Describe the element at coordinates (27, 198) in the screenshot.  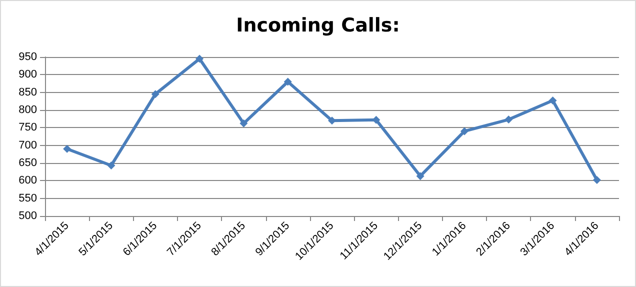
I see `y-tick-label: 550` at that location.